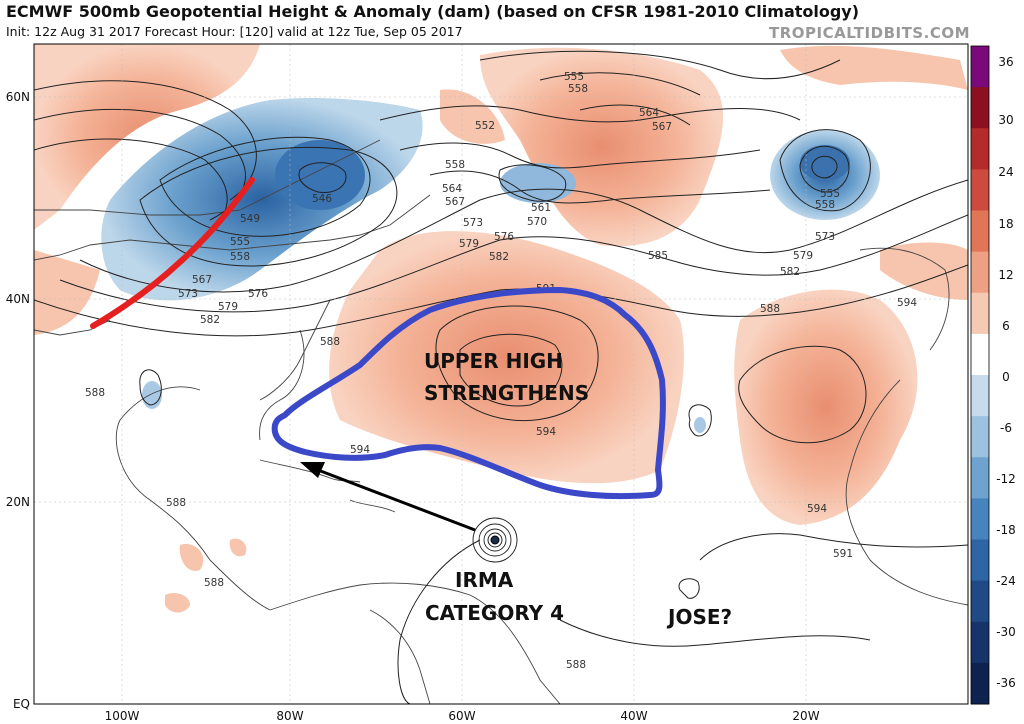  What do you see at coordinates (18, 502) in the screenshot?
I see `lat-label: 20N` at bounding box center [18, 502].